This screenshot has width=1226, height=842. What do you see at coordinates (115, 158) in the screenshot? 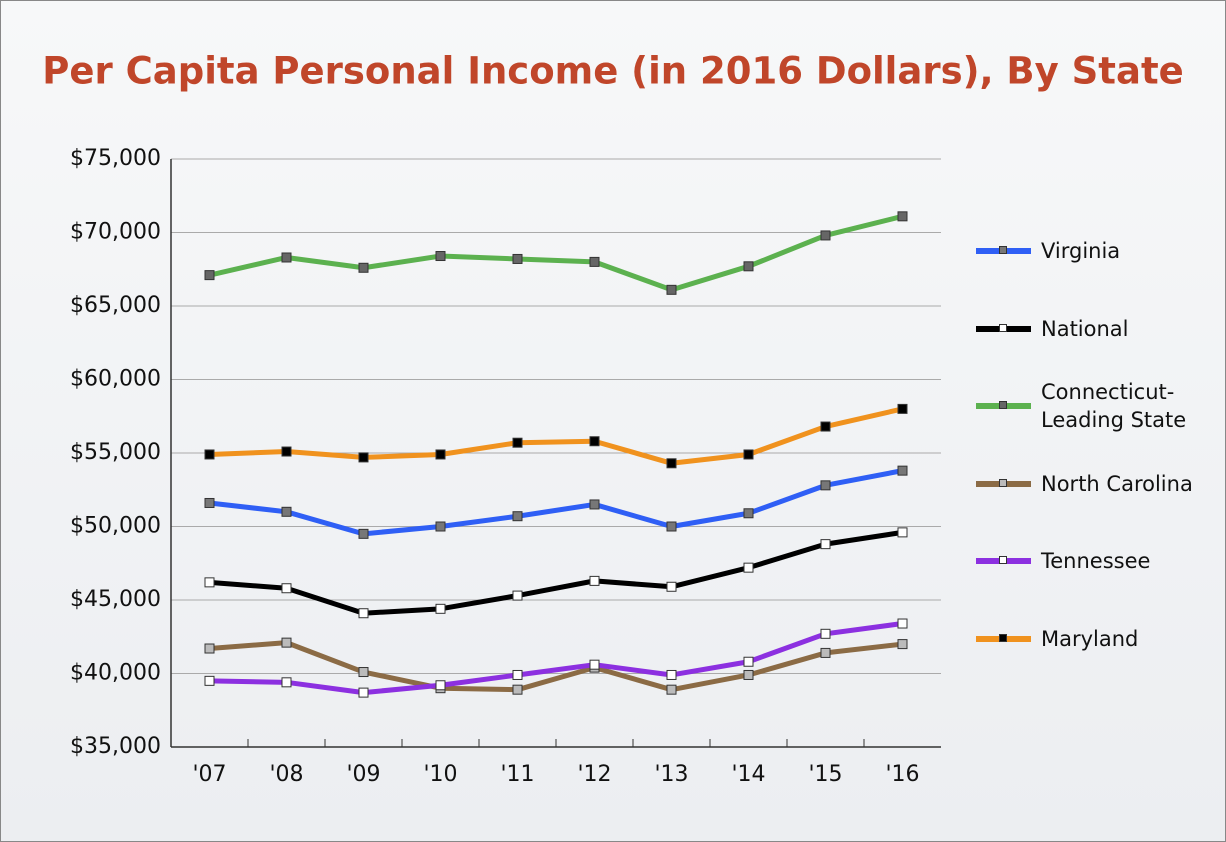
I see `y-tick-label: $75,000` at bounding box center [115, 158].